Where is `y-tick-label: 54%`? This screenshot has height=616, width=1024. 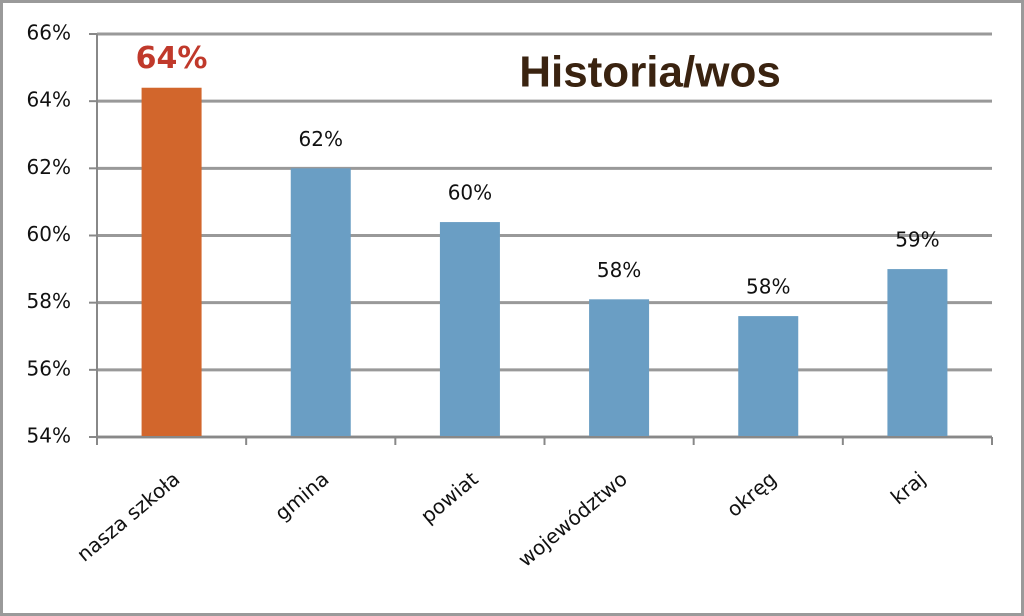
y-tick-label: 54% is located at coordinates (49, 436).